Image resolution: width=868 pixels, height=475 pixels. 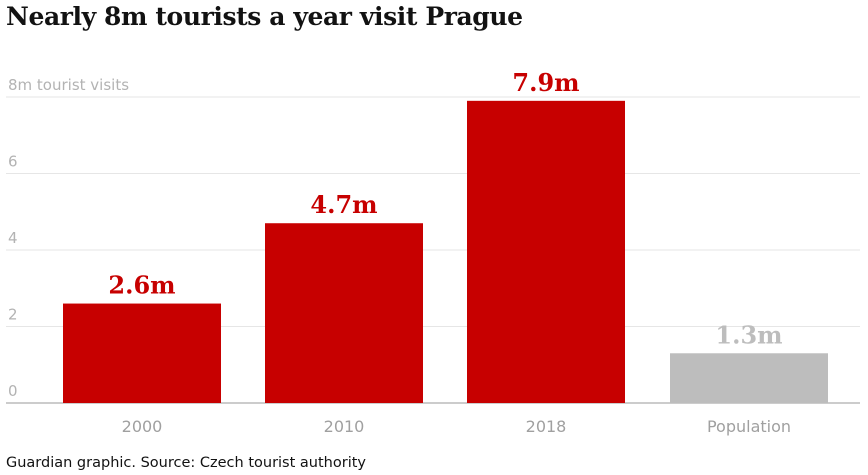 I want to click on bar-2018, so click(x=546, y=251).